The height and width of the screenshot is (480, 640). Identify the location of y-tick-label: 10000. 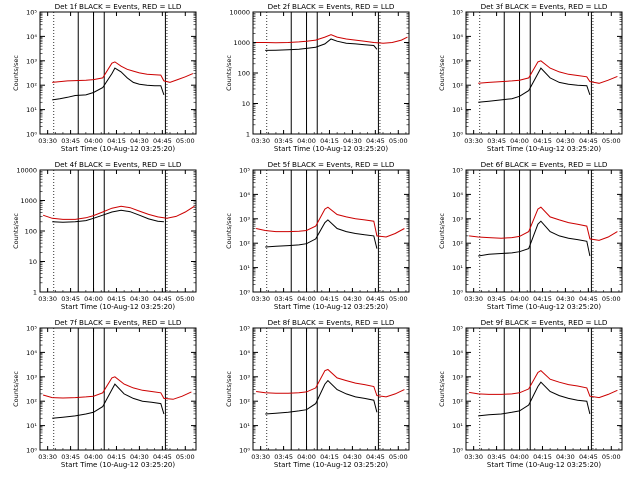
(239, 13).